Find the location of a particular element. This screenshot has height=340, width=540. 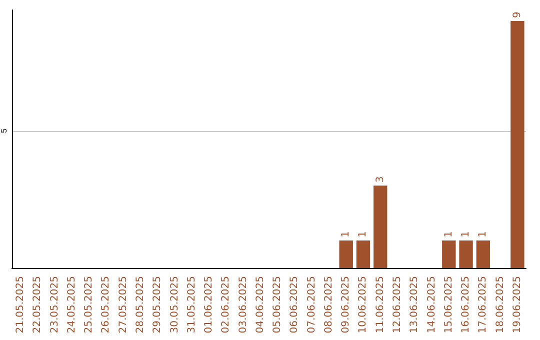

x-tick-label: 17.06.2025 is located at coordinates (483, 305).